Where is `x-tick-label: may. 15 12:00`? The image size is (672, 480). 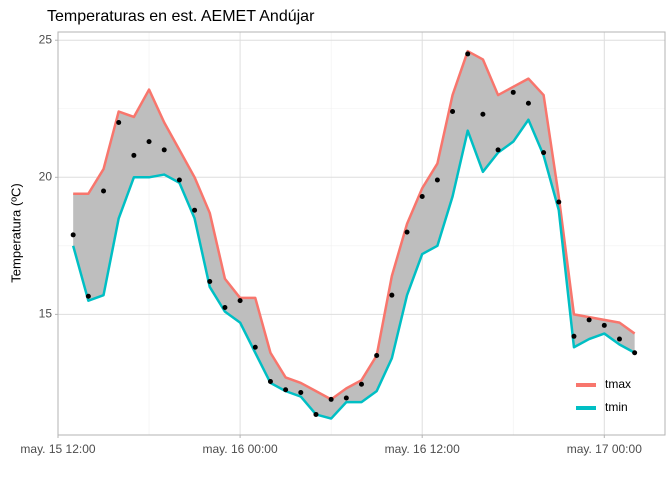 x-tick-label: may. 15 12:00 is located at coordinates (57, 449).